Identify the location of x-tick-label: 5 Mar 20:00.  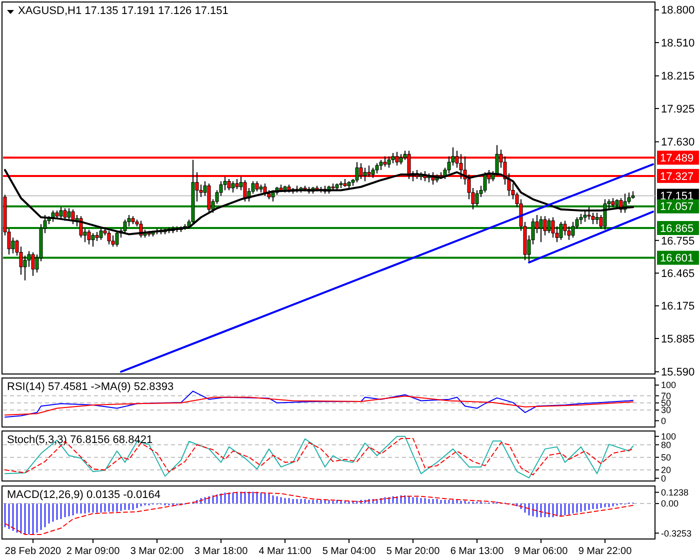
(413, 551).